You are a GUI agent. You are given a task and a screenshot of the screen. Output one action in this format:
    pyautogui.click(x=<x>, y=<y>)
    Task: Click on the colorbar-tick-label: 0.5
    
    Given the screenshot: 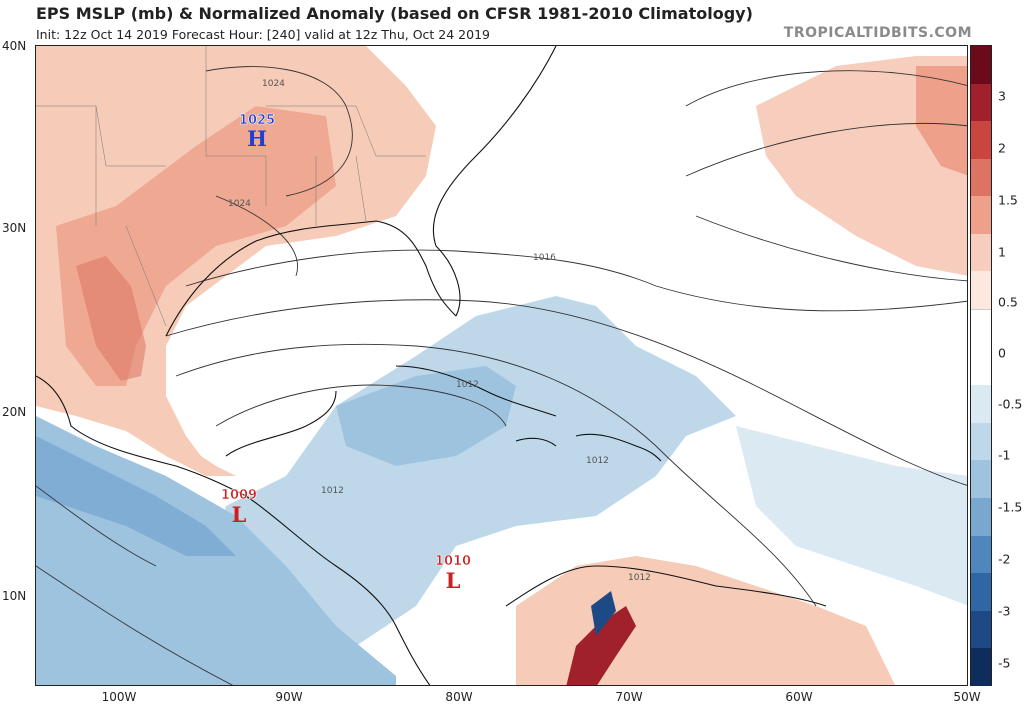 What is the action you would take?
    pyautogui.click(x=1008, y=302)
    